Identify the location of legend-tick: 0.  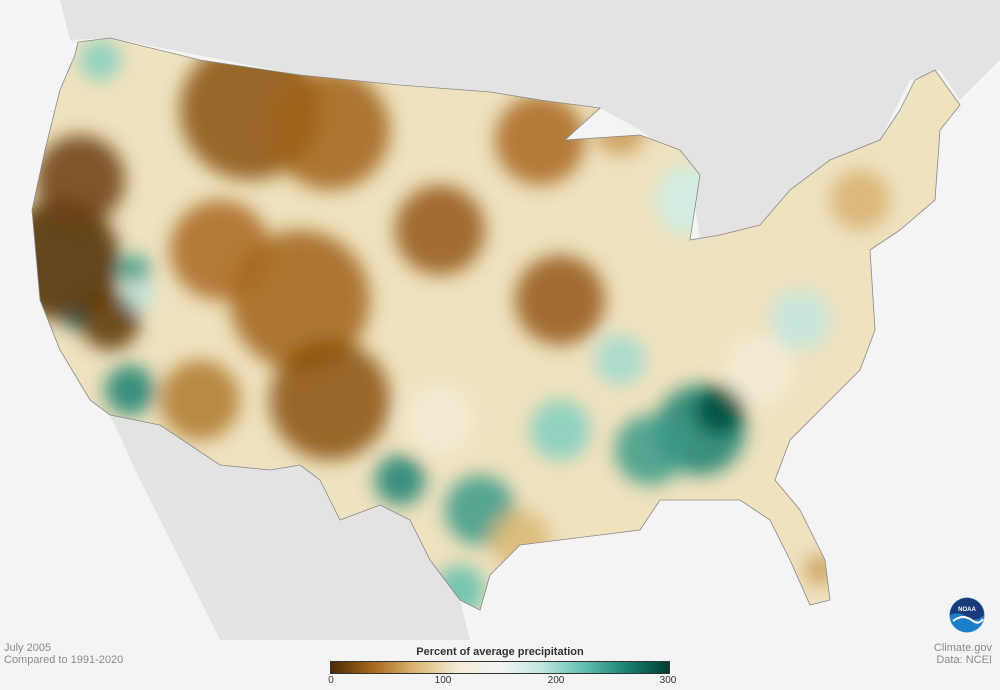
(331, 680).